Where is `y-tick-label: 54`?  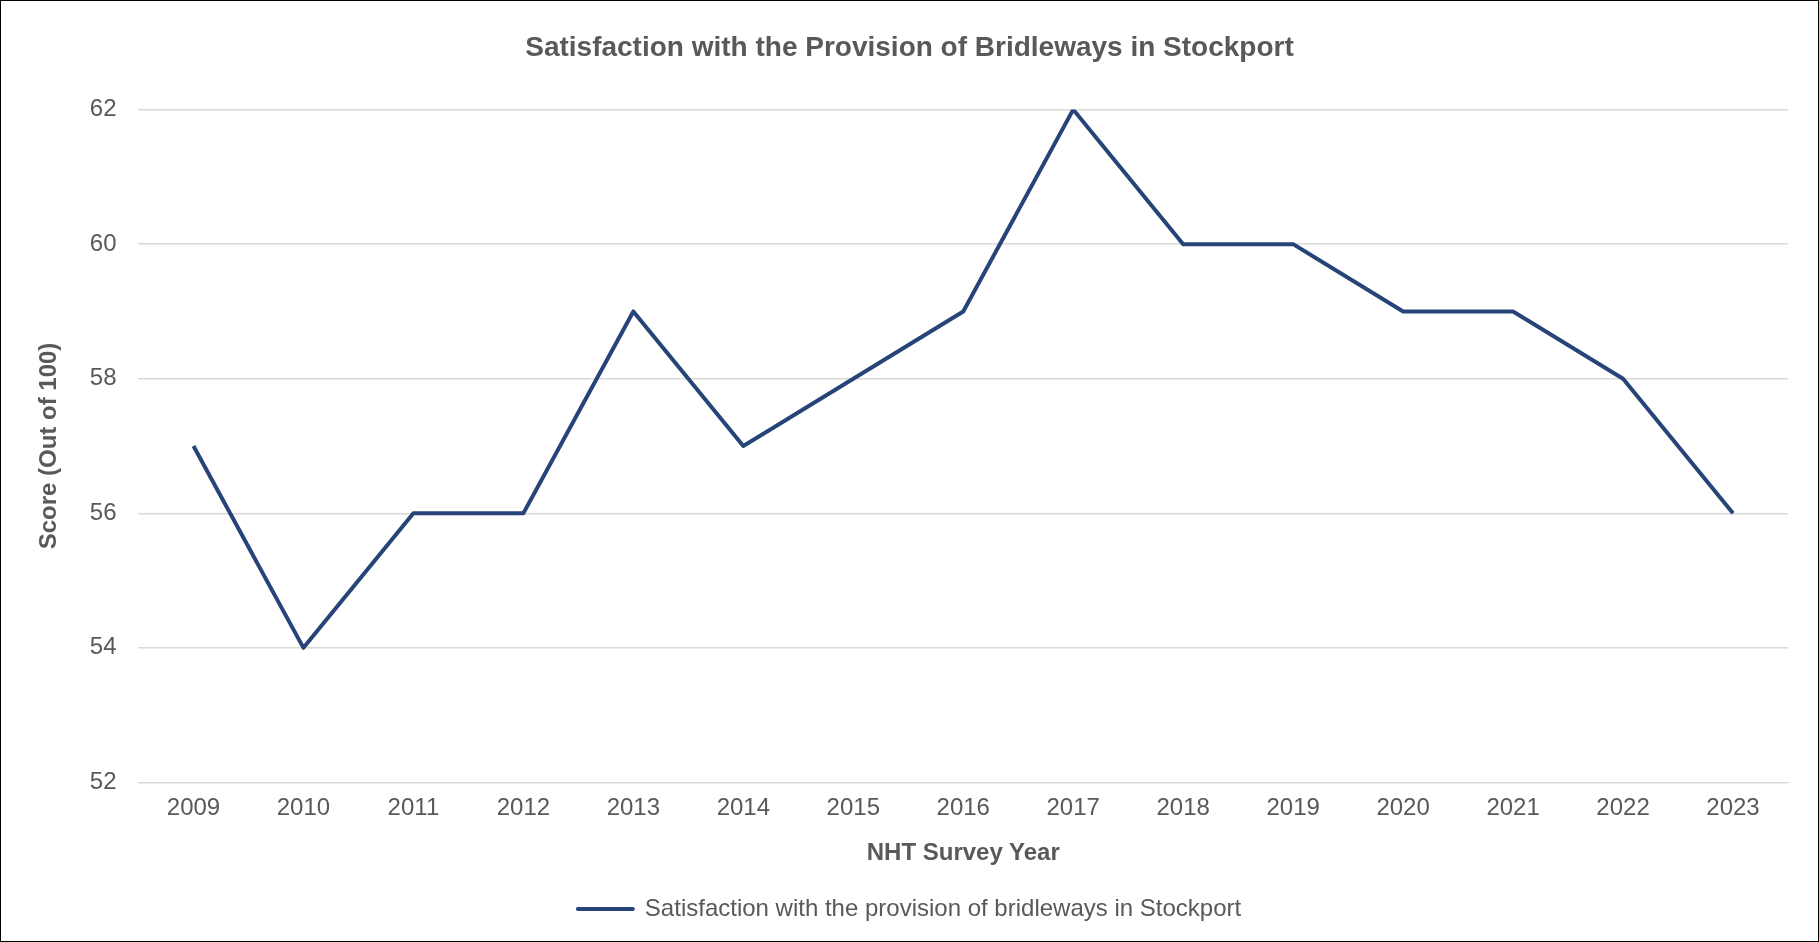 y-tick-label: 54 is located at coordinates (103, 646).